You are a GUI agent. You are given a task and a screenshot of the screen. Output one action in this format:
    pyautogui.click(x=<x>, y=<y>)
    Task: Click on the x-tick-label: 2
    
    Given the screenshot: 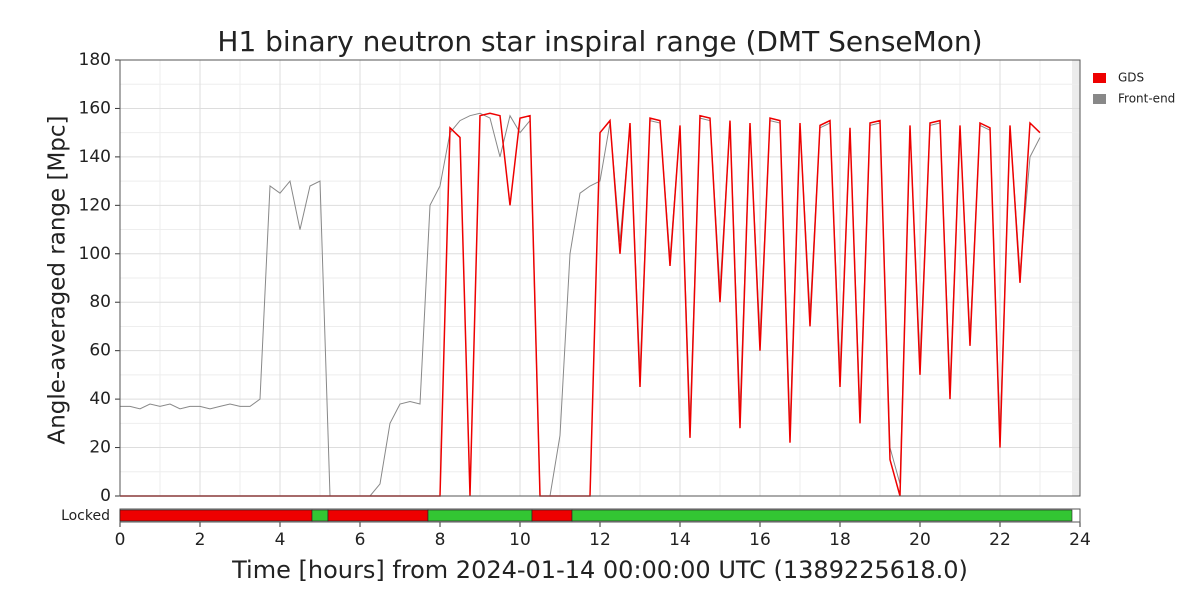 What is the action you would take?
    pyautogui.click(x=200, y=540)
    